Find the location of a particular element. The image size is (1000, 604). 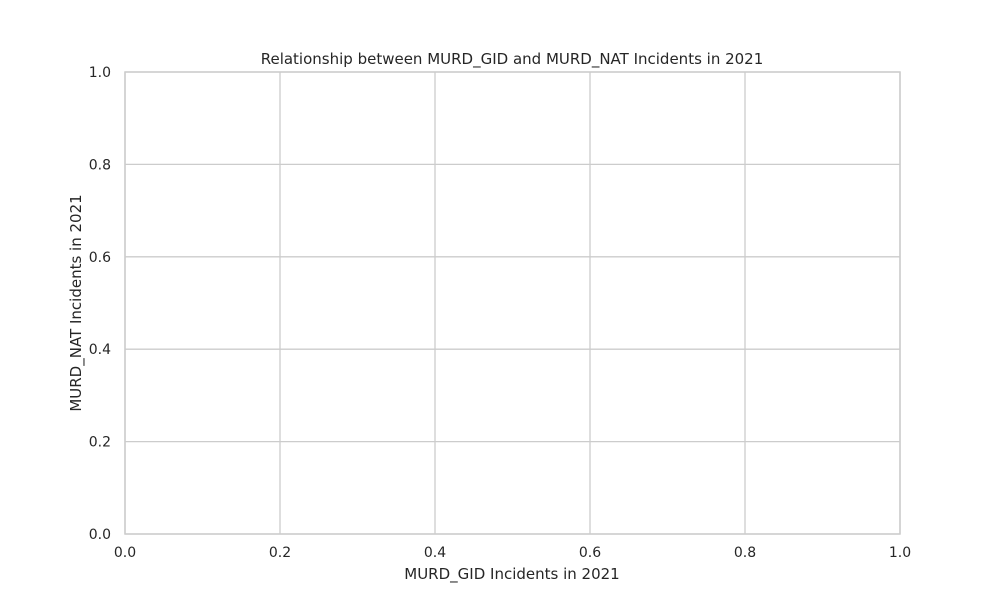

y-tick-label: 1.0 is located at coordinates (100, 73).